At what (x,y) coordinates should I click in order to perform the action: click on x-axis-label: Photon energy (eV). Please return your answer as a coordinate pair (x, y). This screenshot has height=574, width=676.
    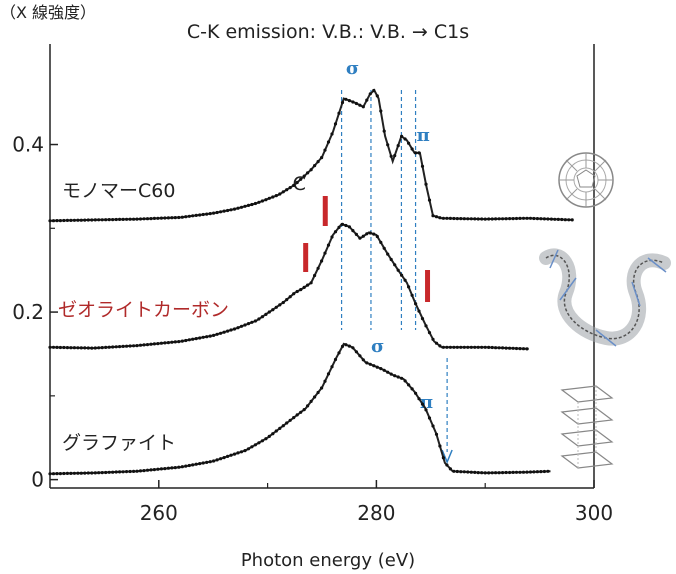
    Looking at the image, I should click on (328, 560).